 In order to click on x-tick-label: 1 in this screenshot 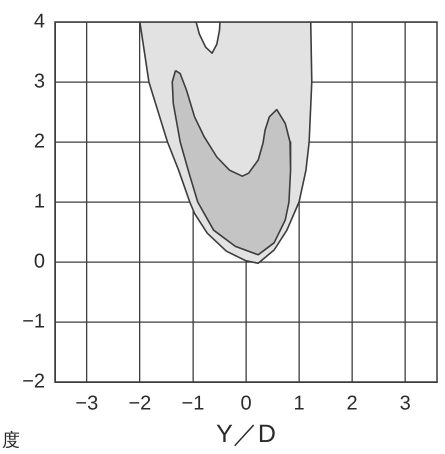, I will do `click(299, 403)`.